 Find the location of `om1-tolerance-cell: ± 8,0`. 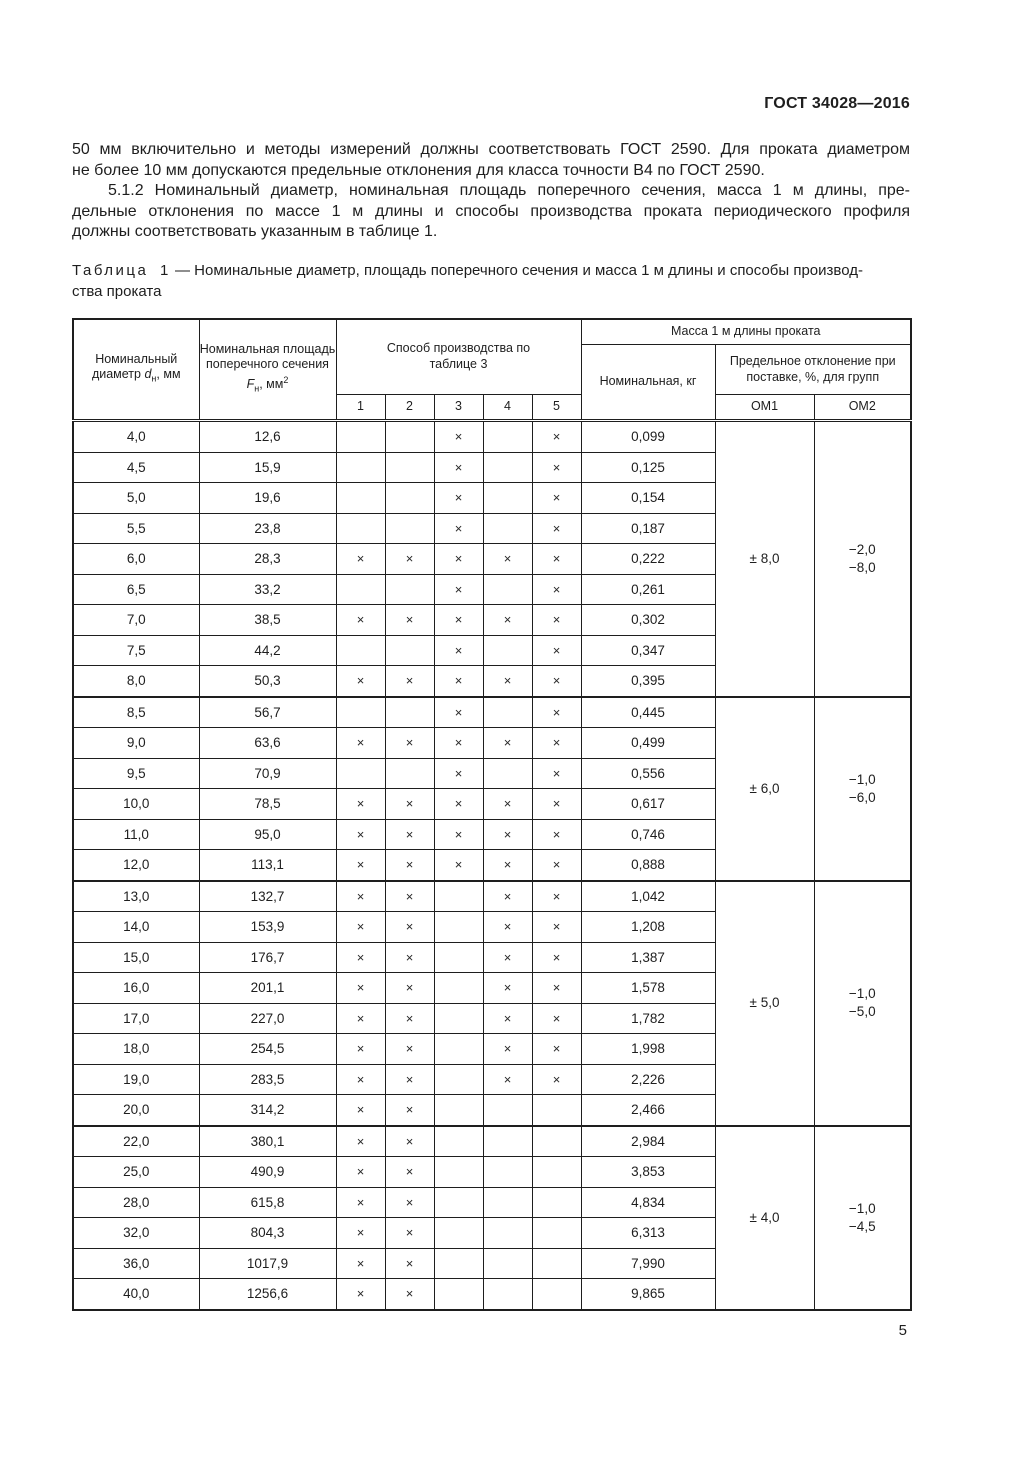

om1-tolerance-cell: ± 8,0 is located at coordinates (764, 558).